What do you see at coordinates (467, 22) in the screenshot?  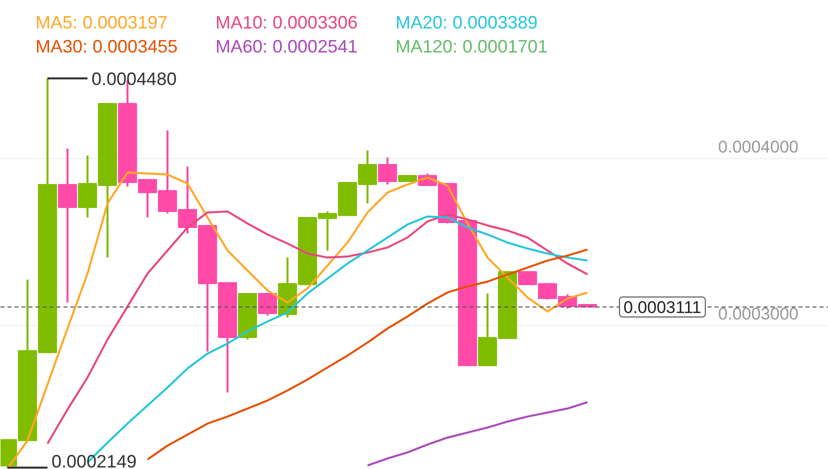 I see `text: MA20: 0.0003389` at bounding box center [467, 22].